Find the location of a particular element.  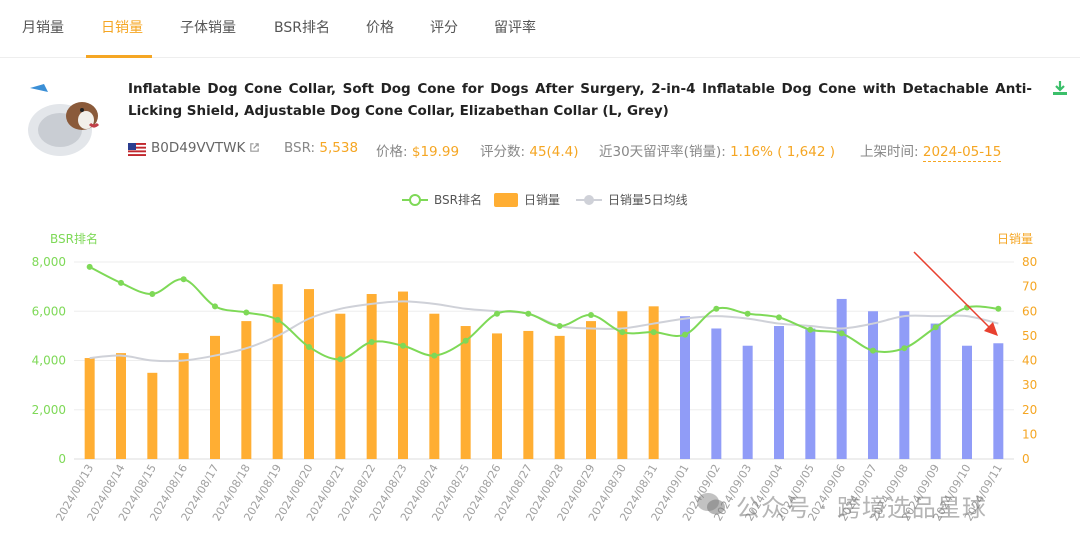

review-rate-label: 近30天留评率(销量): is located at coordinates (662, 152).